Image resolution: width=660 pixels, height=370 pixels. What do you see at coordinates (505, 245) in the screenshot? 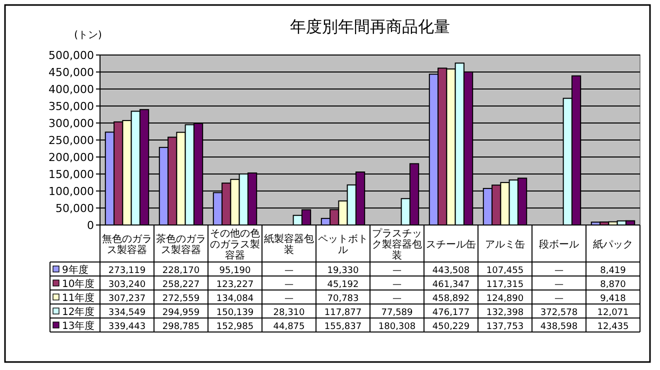
I see `x-tick-label: アルミ缶` at bounding box center [505, 245].